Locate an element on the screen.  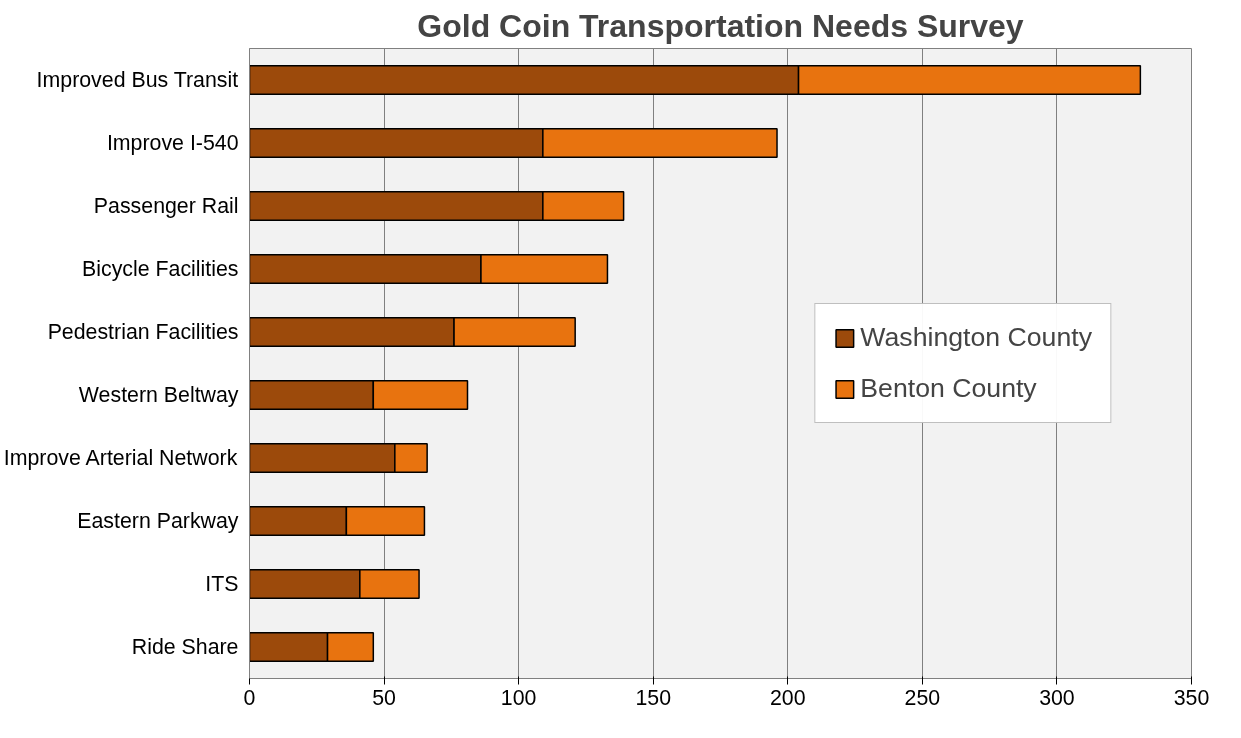
chart-title: Gold Coin Transportation Needs Survey is located at coordinates (720, 25).